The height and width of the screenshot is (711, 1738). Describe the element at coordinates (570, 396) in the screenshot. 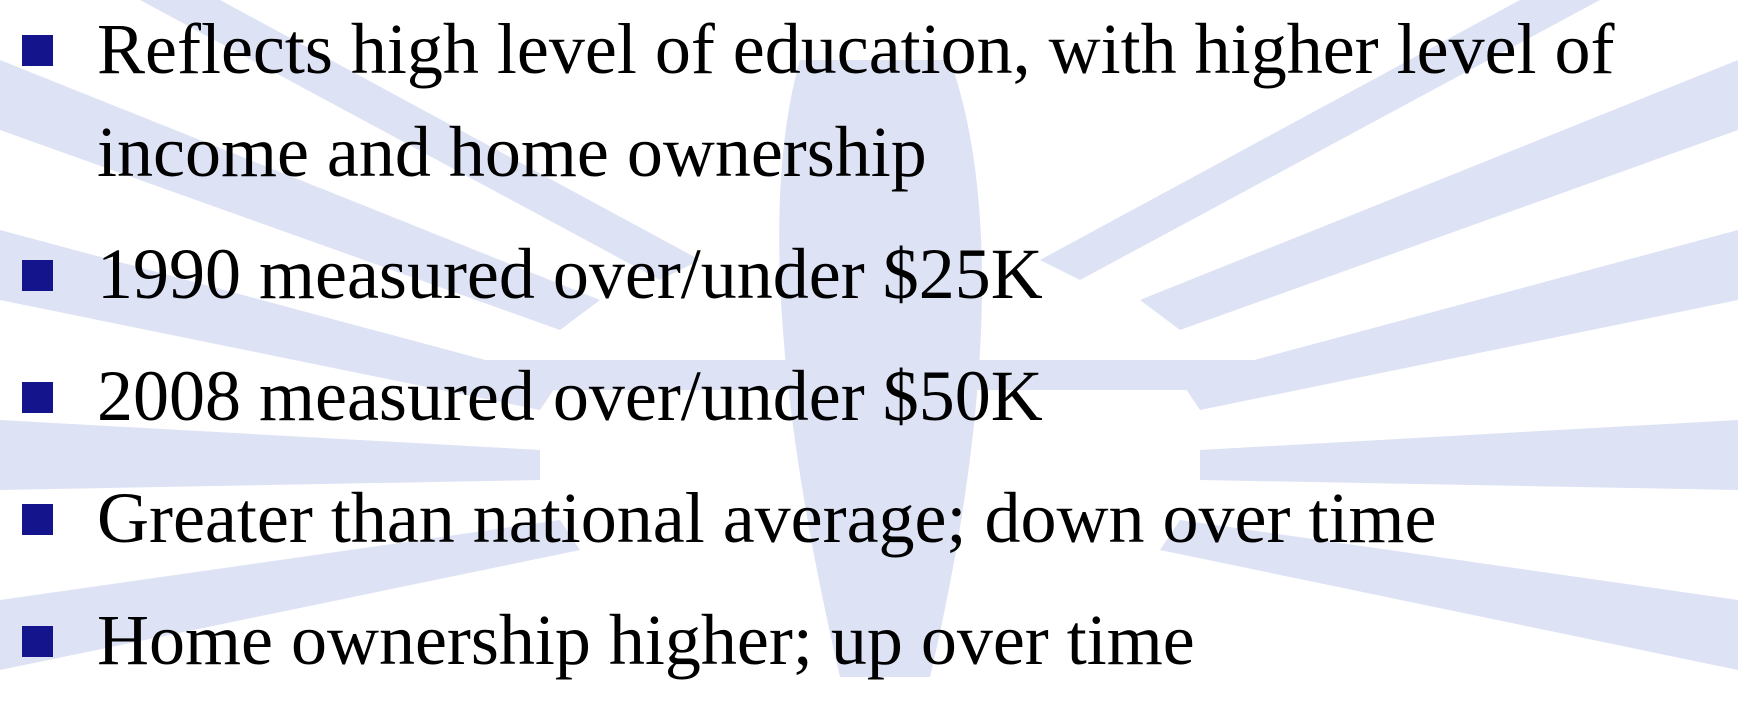

I see `bullet-text: 2008 measured over/under $50K` at that location.